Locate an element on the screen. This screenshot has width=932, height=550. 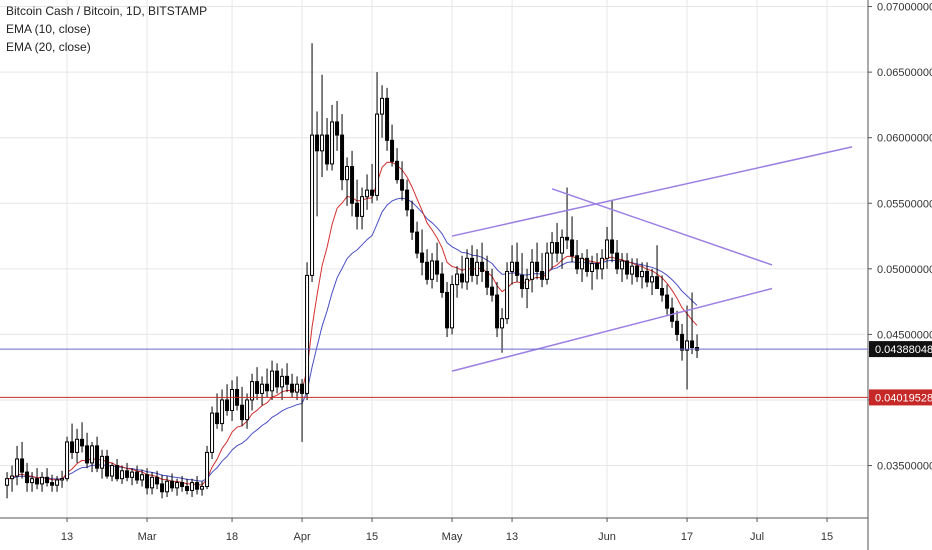
descending-trend-line is located at coordinates (662, 227).